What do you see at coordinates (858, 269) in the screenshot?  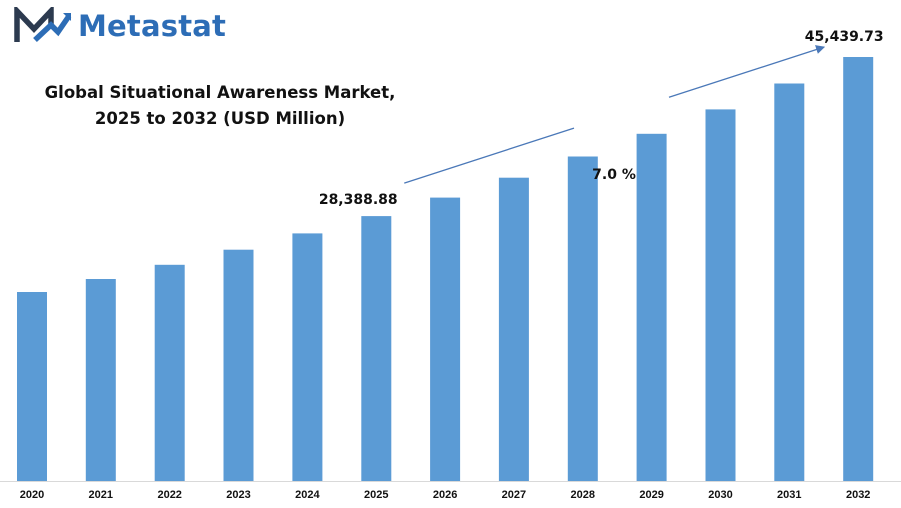 I see `bar-2032` at bounding box center [858, 269].